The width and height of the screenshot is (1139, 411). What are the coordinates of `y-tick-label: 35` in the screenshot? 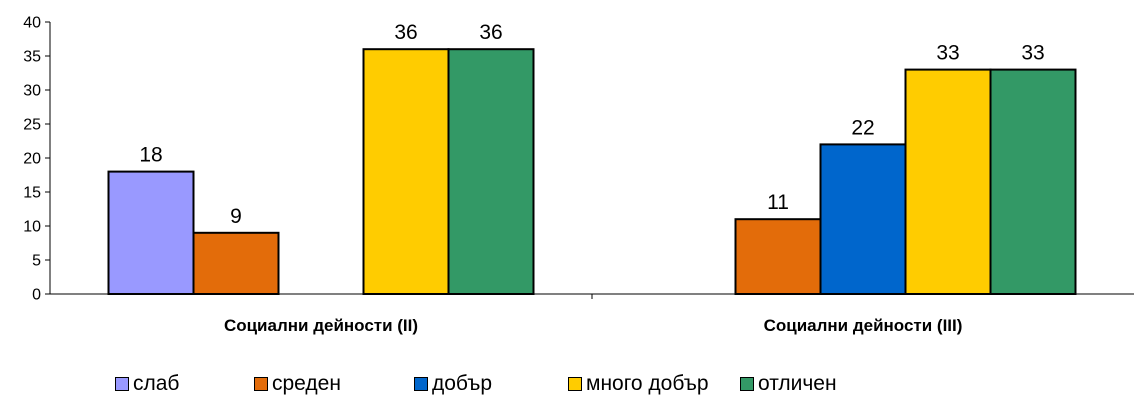 It's located at (32, 57).